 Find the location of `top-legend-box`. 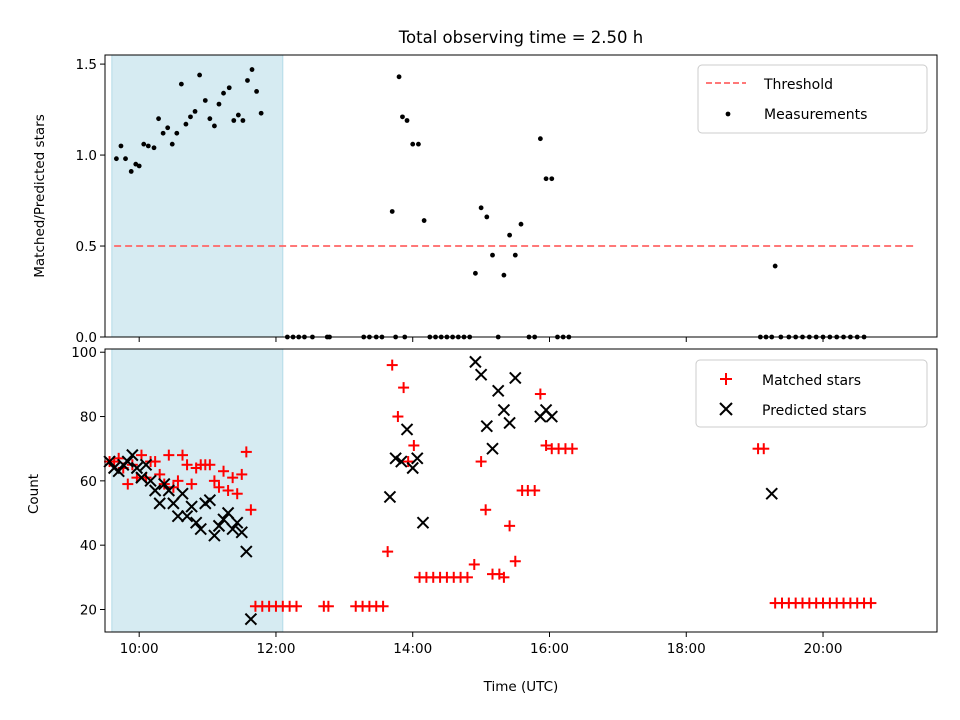

top-legend-box is located at coordinates (812, 99).